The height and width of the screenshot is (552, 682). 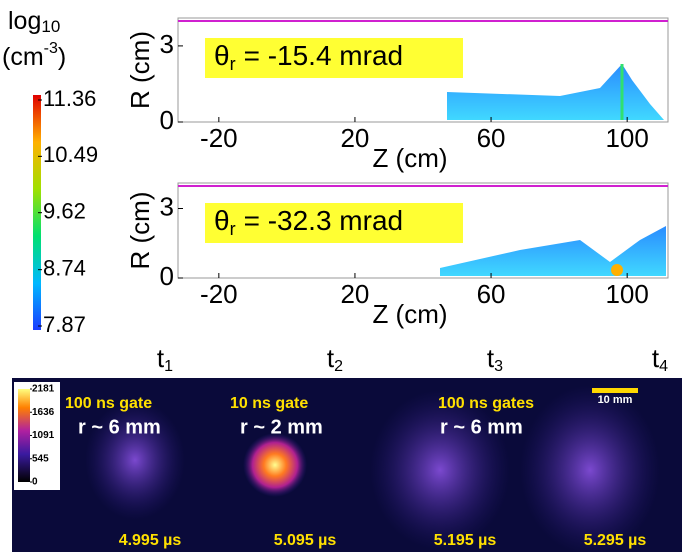 What do you see at coordinates (324, 220) in the screenshot?
I see `text-part: = -32.3 mrad` at bounding box center [324, 220].